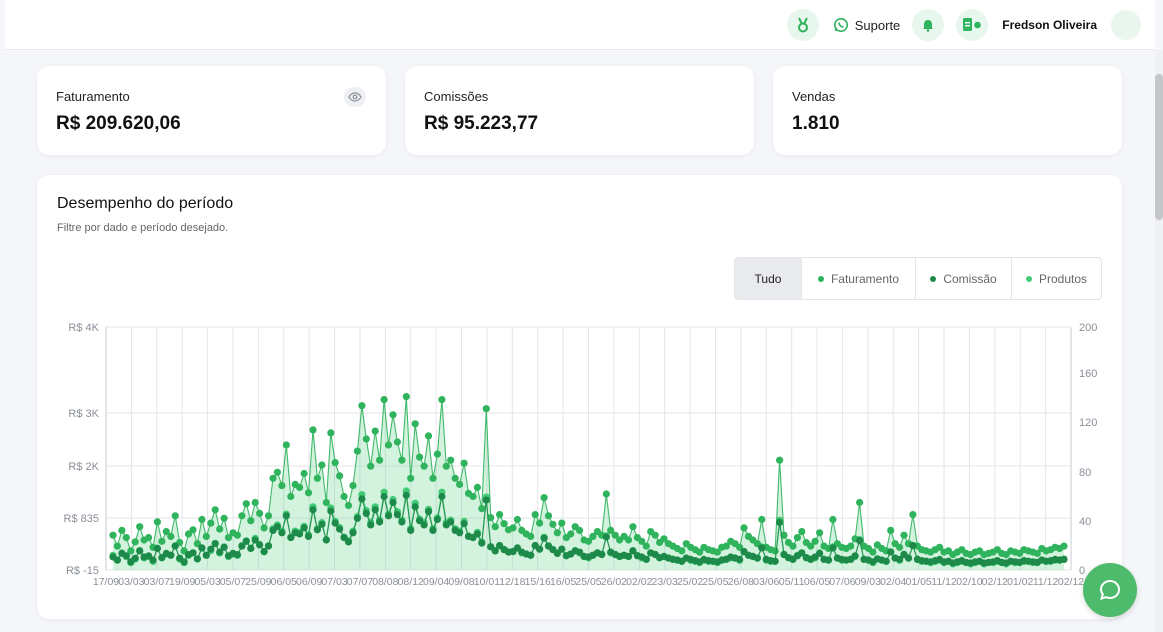 The width and height of the screenshot is (1163, 632). I want to click on scrollbar-track, so click(1159, 341).